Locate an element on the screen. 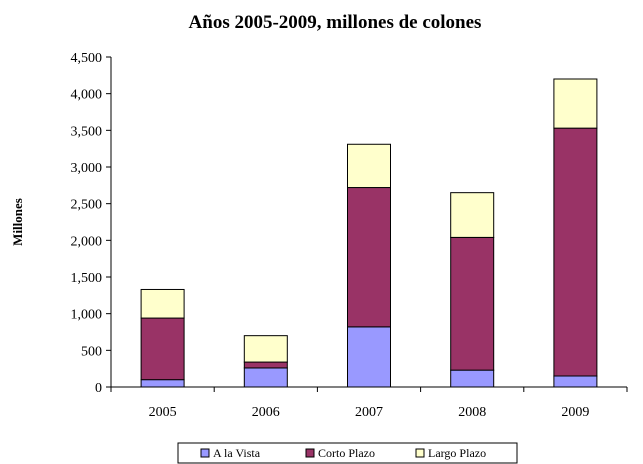 The height and width of the screenshot is (464, 643). x-tick-label: 2008 is located at coordinates (472, 412).